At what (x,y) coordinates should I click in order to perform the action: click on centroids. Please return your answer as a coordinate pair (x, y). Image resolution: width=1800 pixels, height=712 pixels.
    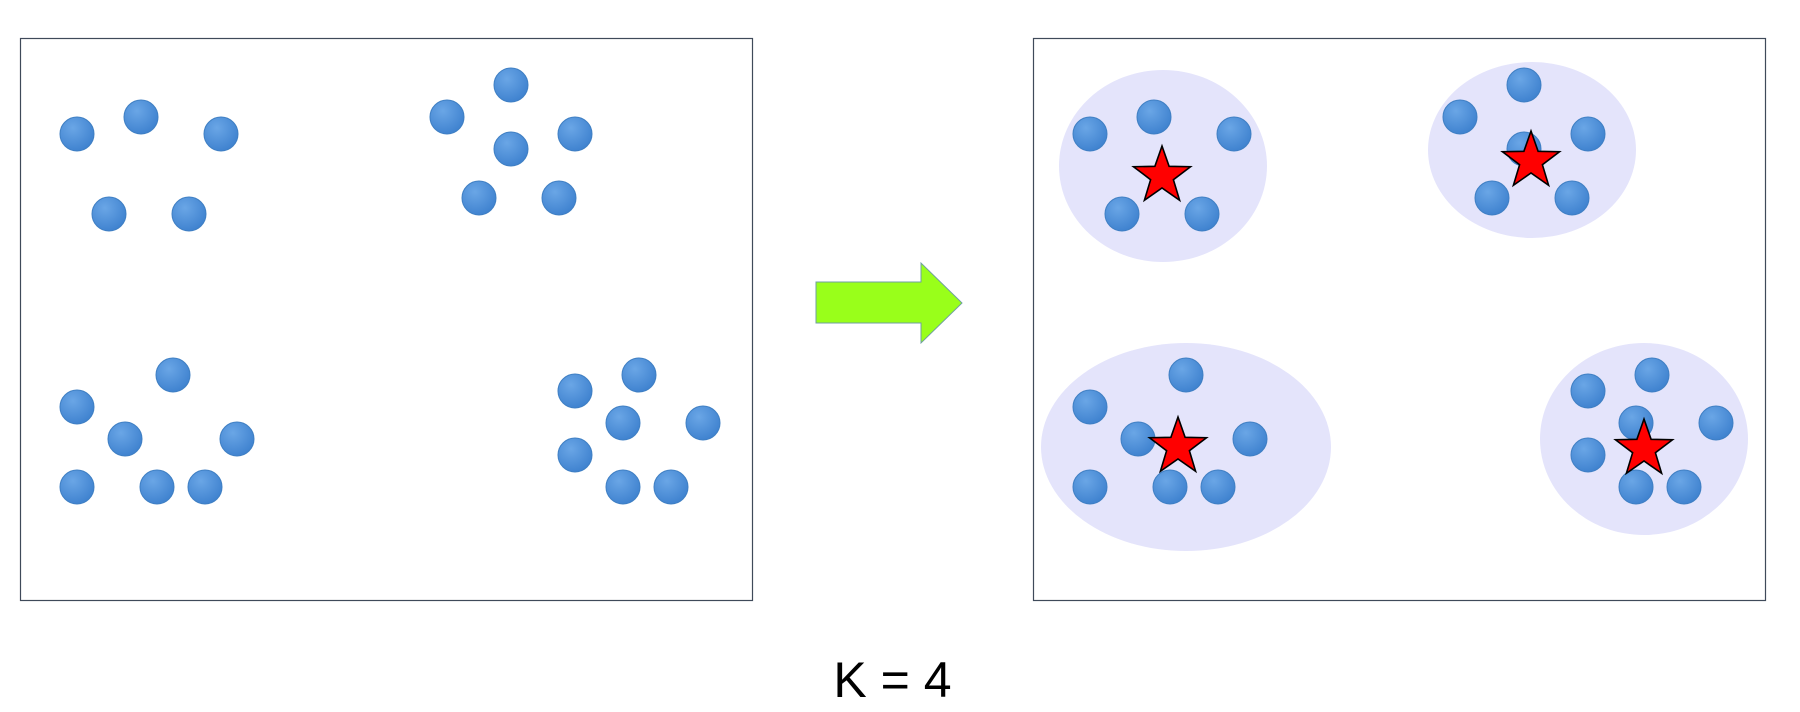
    Looking at the image, I should click on (1403, 302).